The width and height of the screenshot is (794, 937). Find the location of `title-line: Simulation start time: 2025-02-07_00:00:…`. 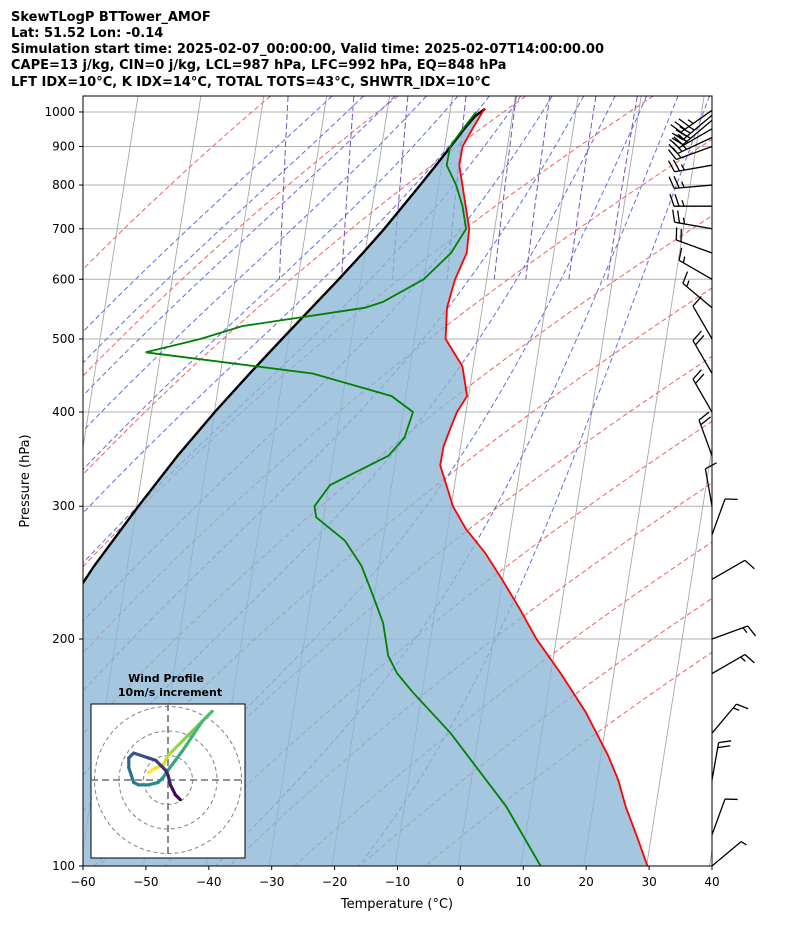

title-line: Simulation start time: 2025-02-07_00:00:… is located at coordinates (307, 49).